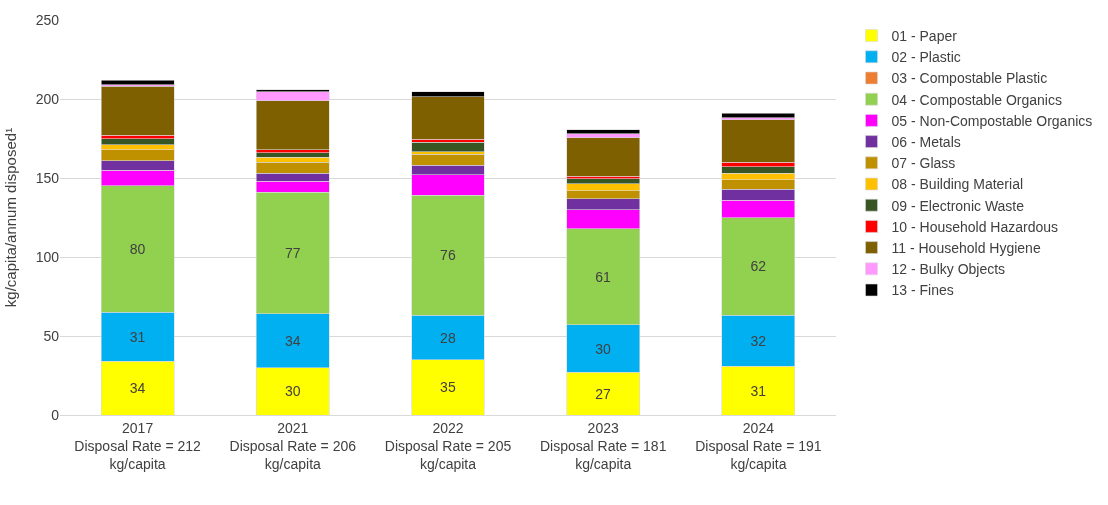  Describe the element at coordinates (47, 98) in the screenshot. I see `y-tick-label: 200` at that location.